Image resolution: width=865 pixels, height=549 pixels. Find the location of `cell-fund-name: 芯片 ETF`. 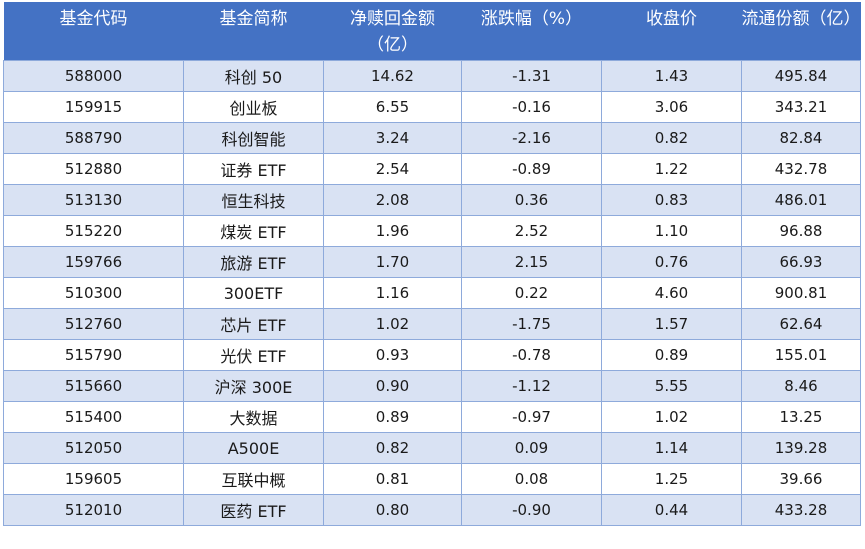

cell-fund-name: 芯片 ETF is located at coordinates (253, 324).